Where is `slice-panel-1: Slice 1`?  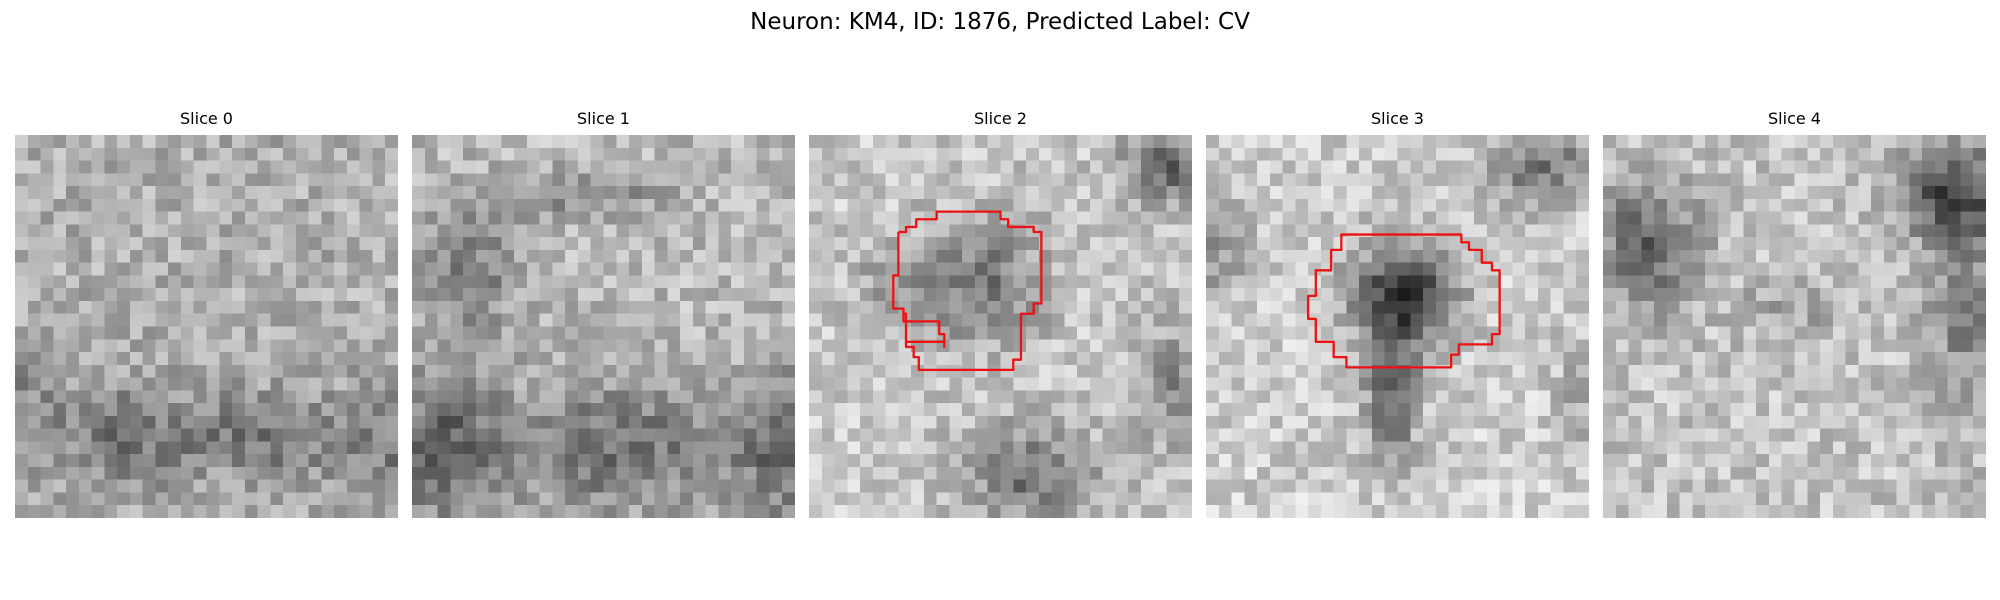 slice-panel-1: Slice 1 is located at coordinates (603, 313).